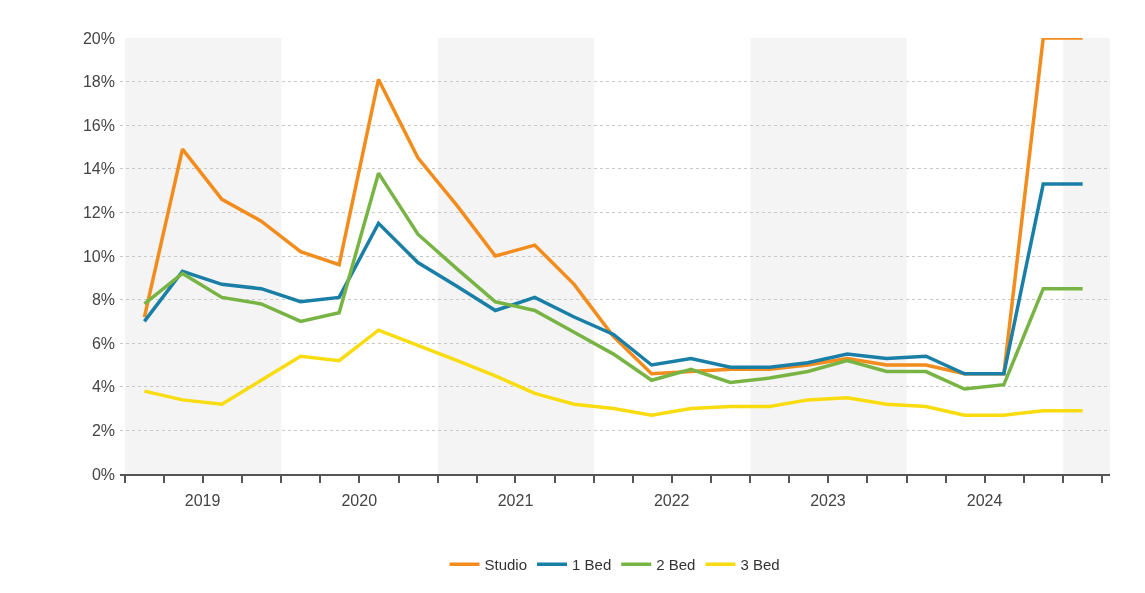  I want to click on y-tick-label: 20%, so click(98, 38).